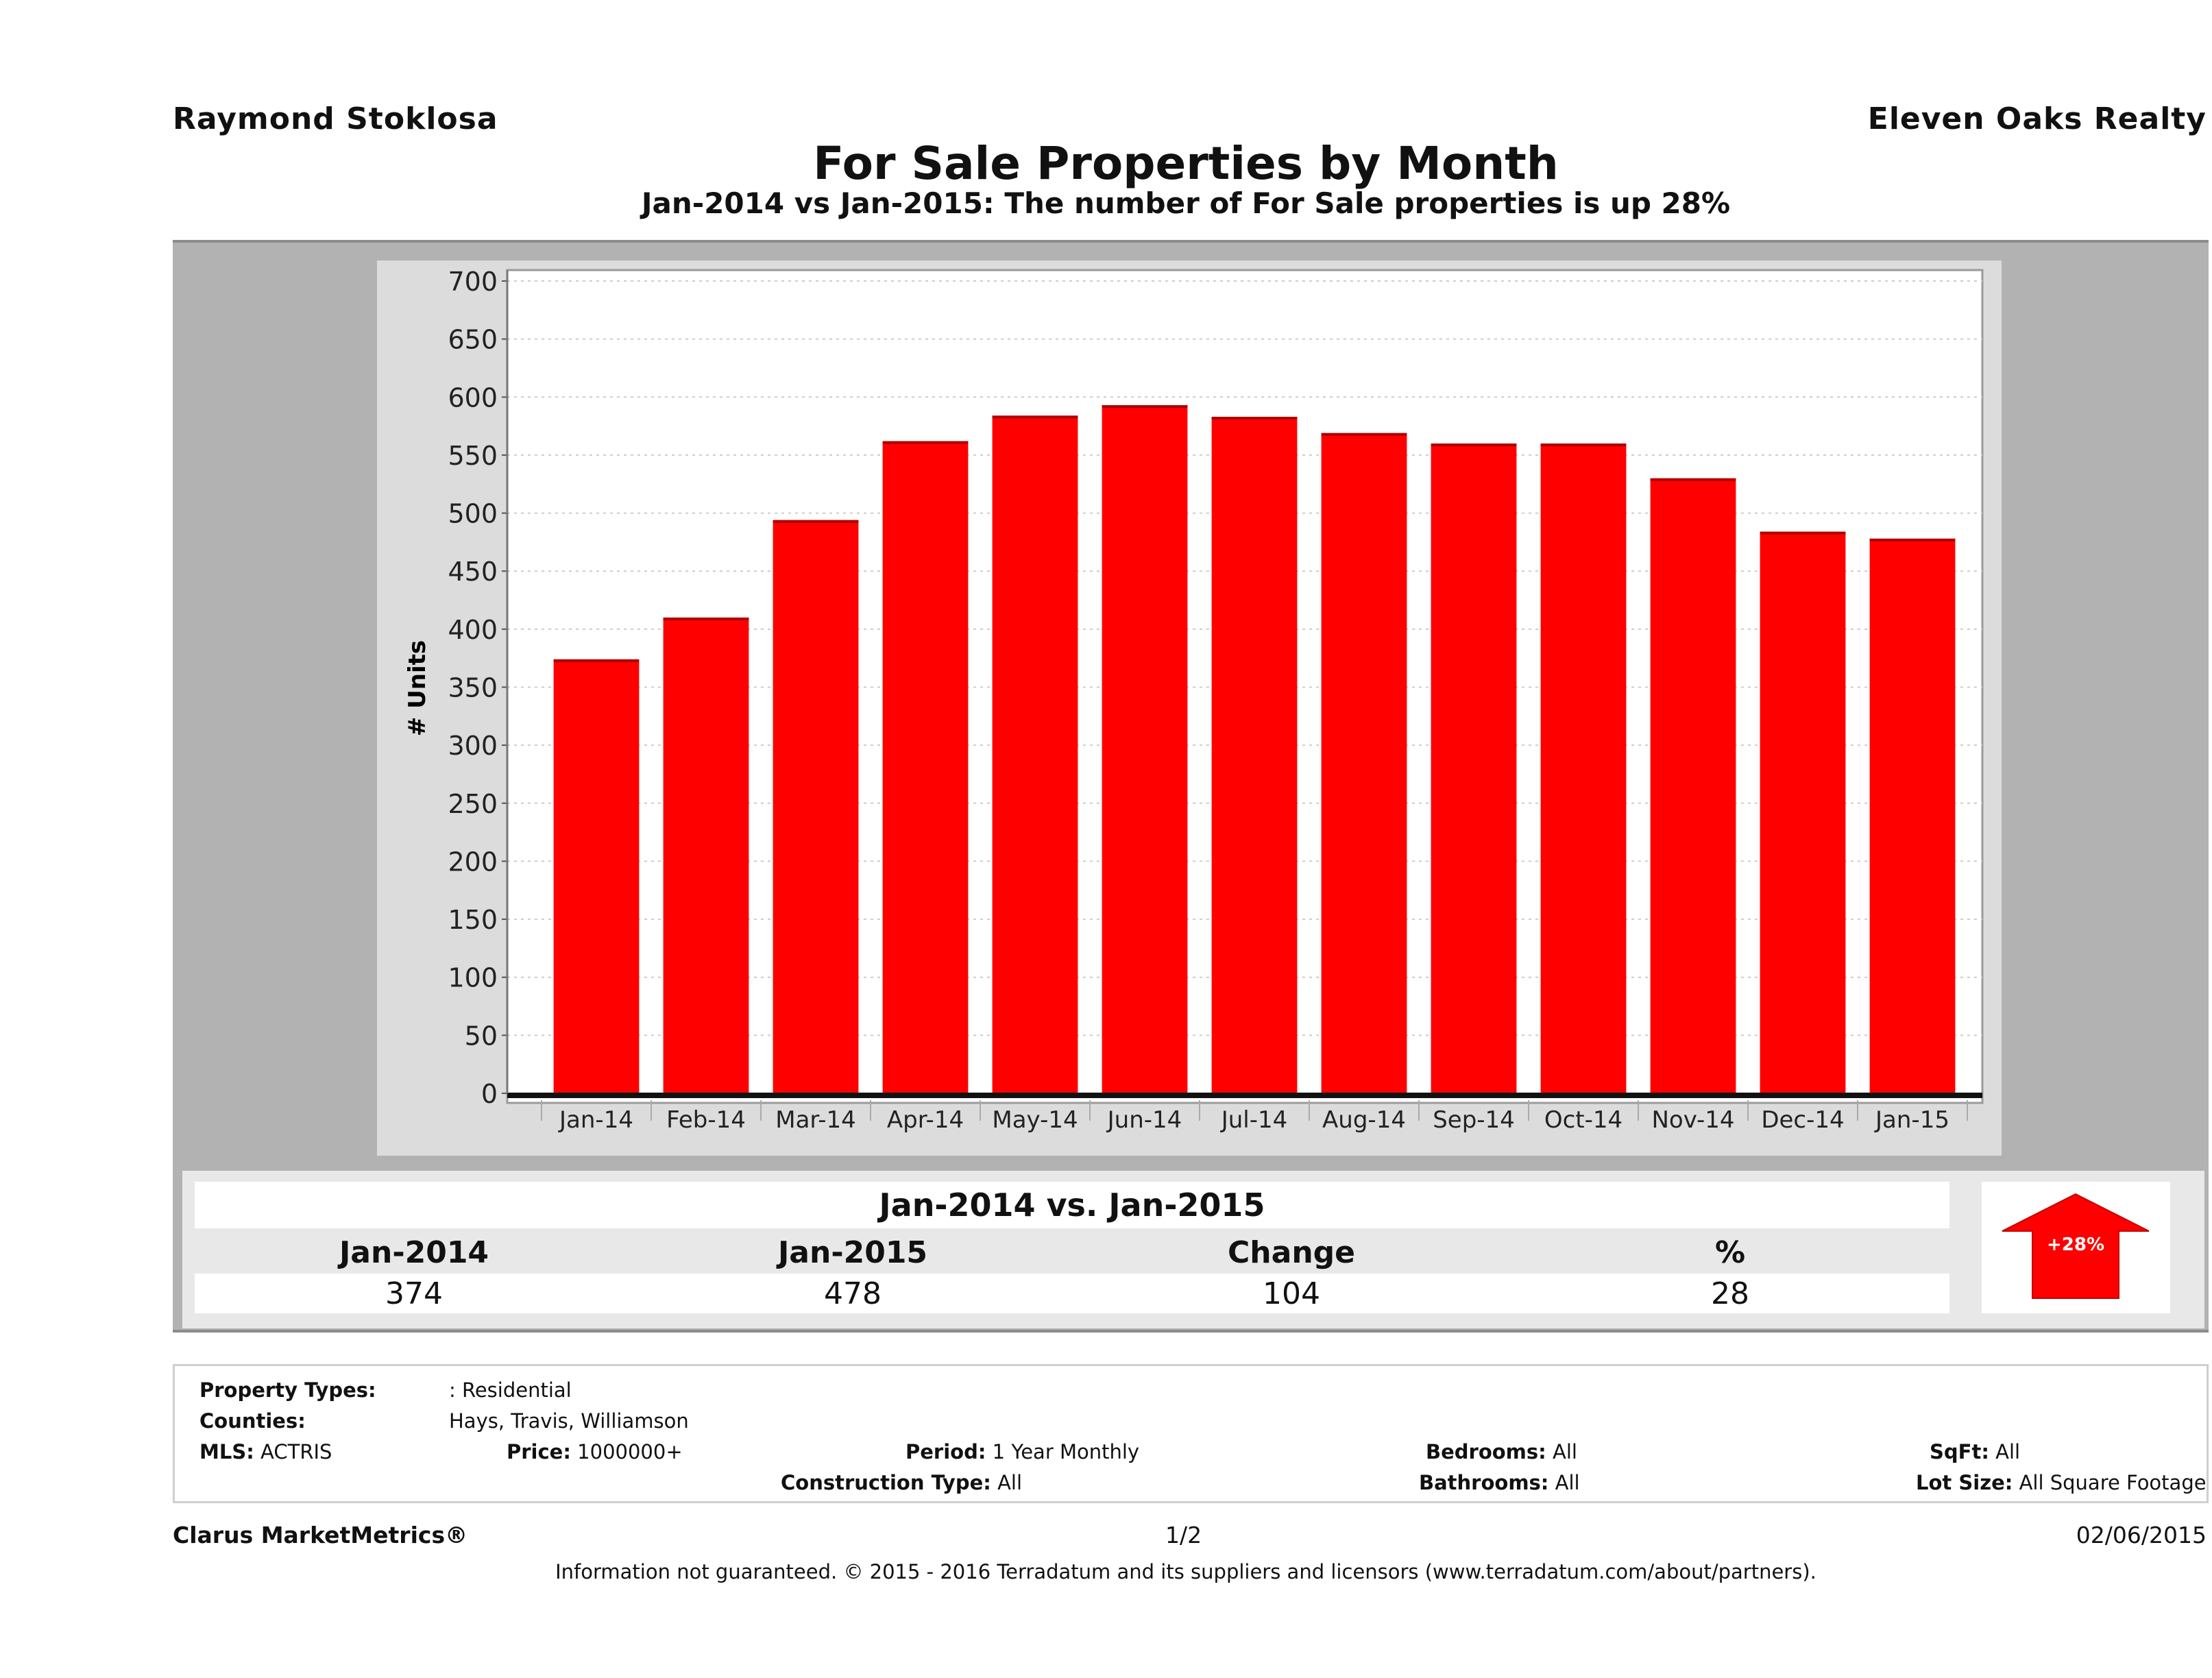 The image size is (2212, 1678). I want to click on footer-brand: Clarus MarketMetrics®, so click(320, 1535).